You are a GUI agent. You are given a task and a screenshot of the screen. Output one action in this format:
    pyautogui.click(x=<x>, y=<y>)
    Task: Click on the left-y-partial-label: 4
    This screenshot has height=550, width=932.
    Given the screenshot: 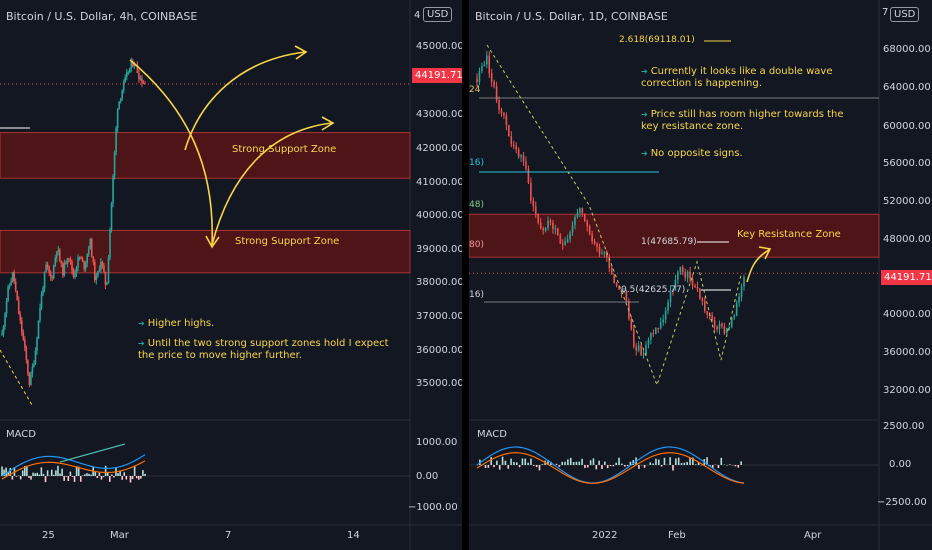 What is the action you would take?
    pyautogui.click(x=417, y=15)
    